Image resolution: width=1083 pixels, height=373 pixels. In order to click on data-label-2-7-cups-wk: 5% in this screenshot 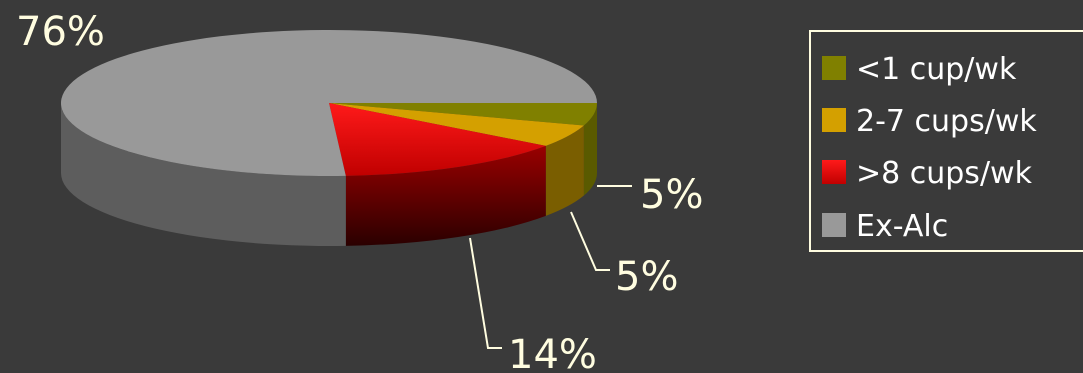, I will do `click(646, 277)`.